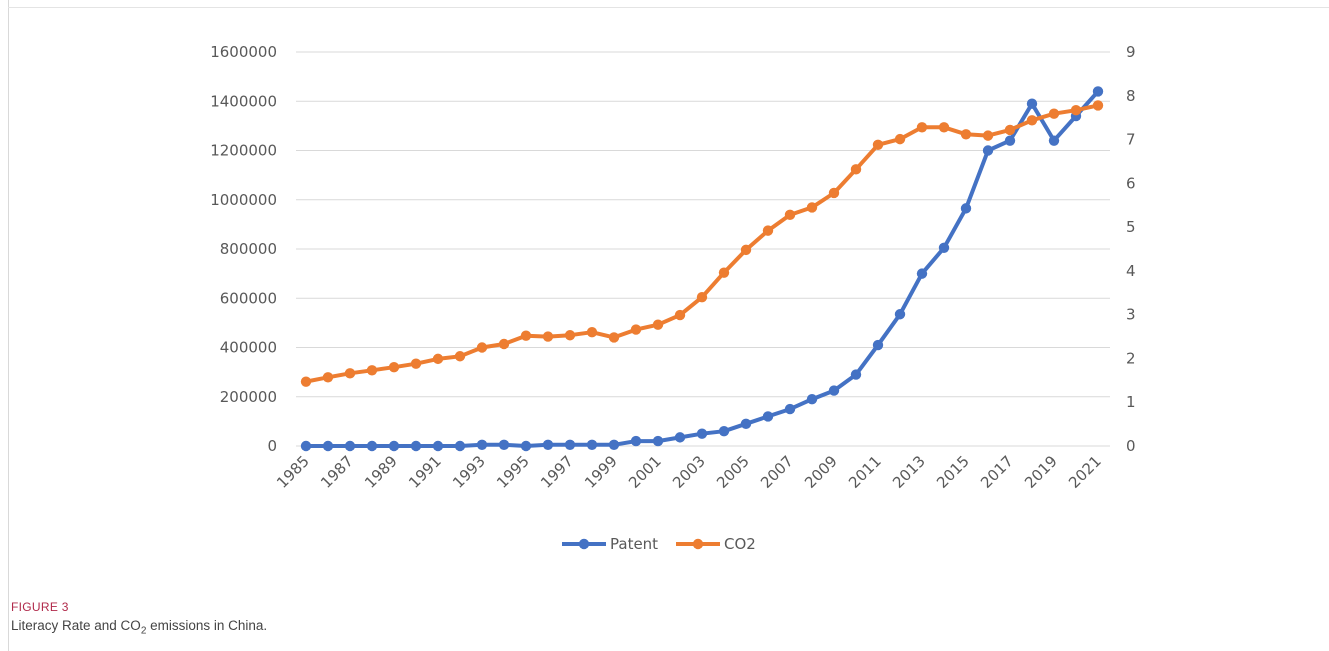 The height and width of the screenshot is (651, 1329). I want to click on x-axis-tick-label: 2003, so click(689, 472).